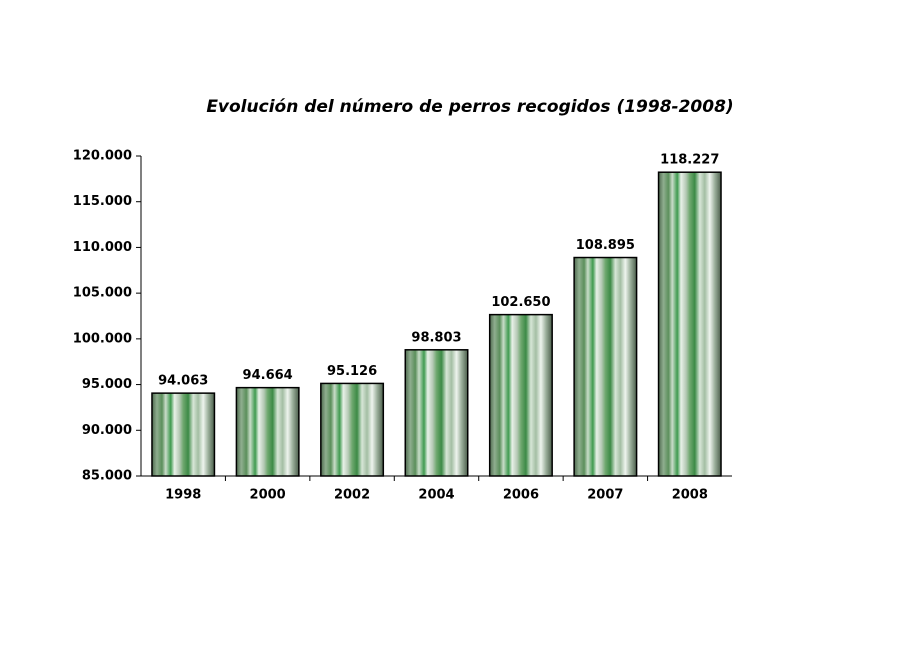 This screenshot has width=900, height=649. Describe the element at coordinates (107, 384) in the screenshot. I see `y-tick-label: 95.000` at that location.